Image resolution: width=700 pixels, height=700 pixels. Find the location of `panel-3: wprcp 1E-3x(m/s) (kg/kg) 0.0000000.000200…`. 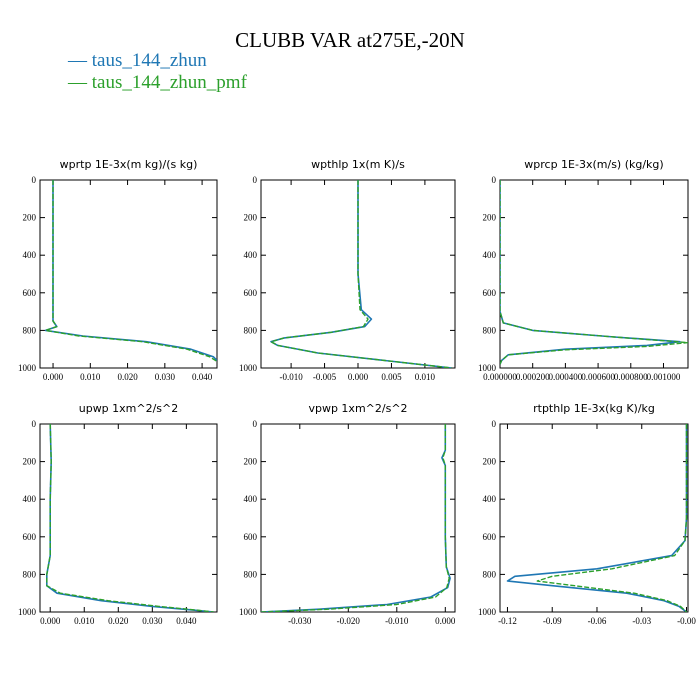

panel-3: wprcp 1E-3x(m/s) (kg/kg) 0.0000000.000200… is located at coordinates (583, 270).